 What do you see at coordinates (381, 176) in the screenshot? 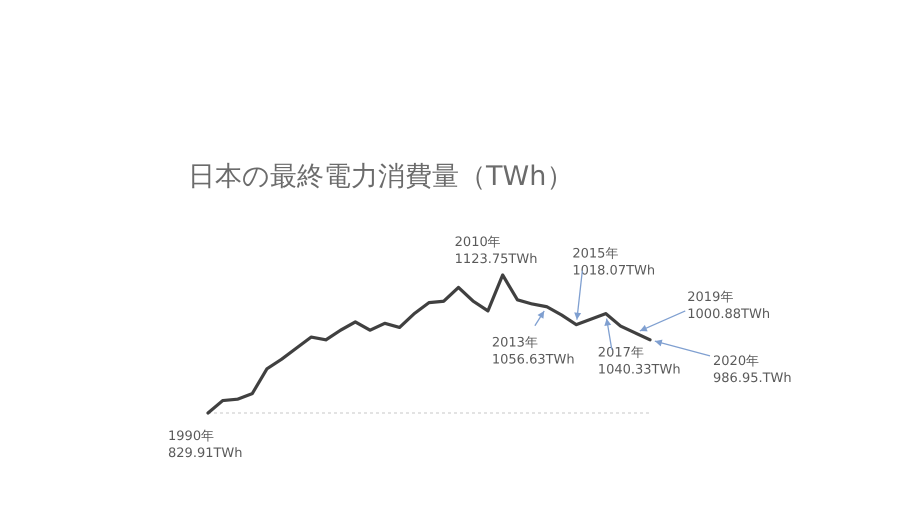
I see `title: 日本の最終電力消費量（TWh）` at bounding box center [381, 176].